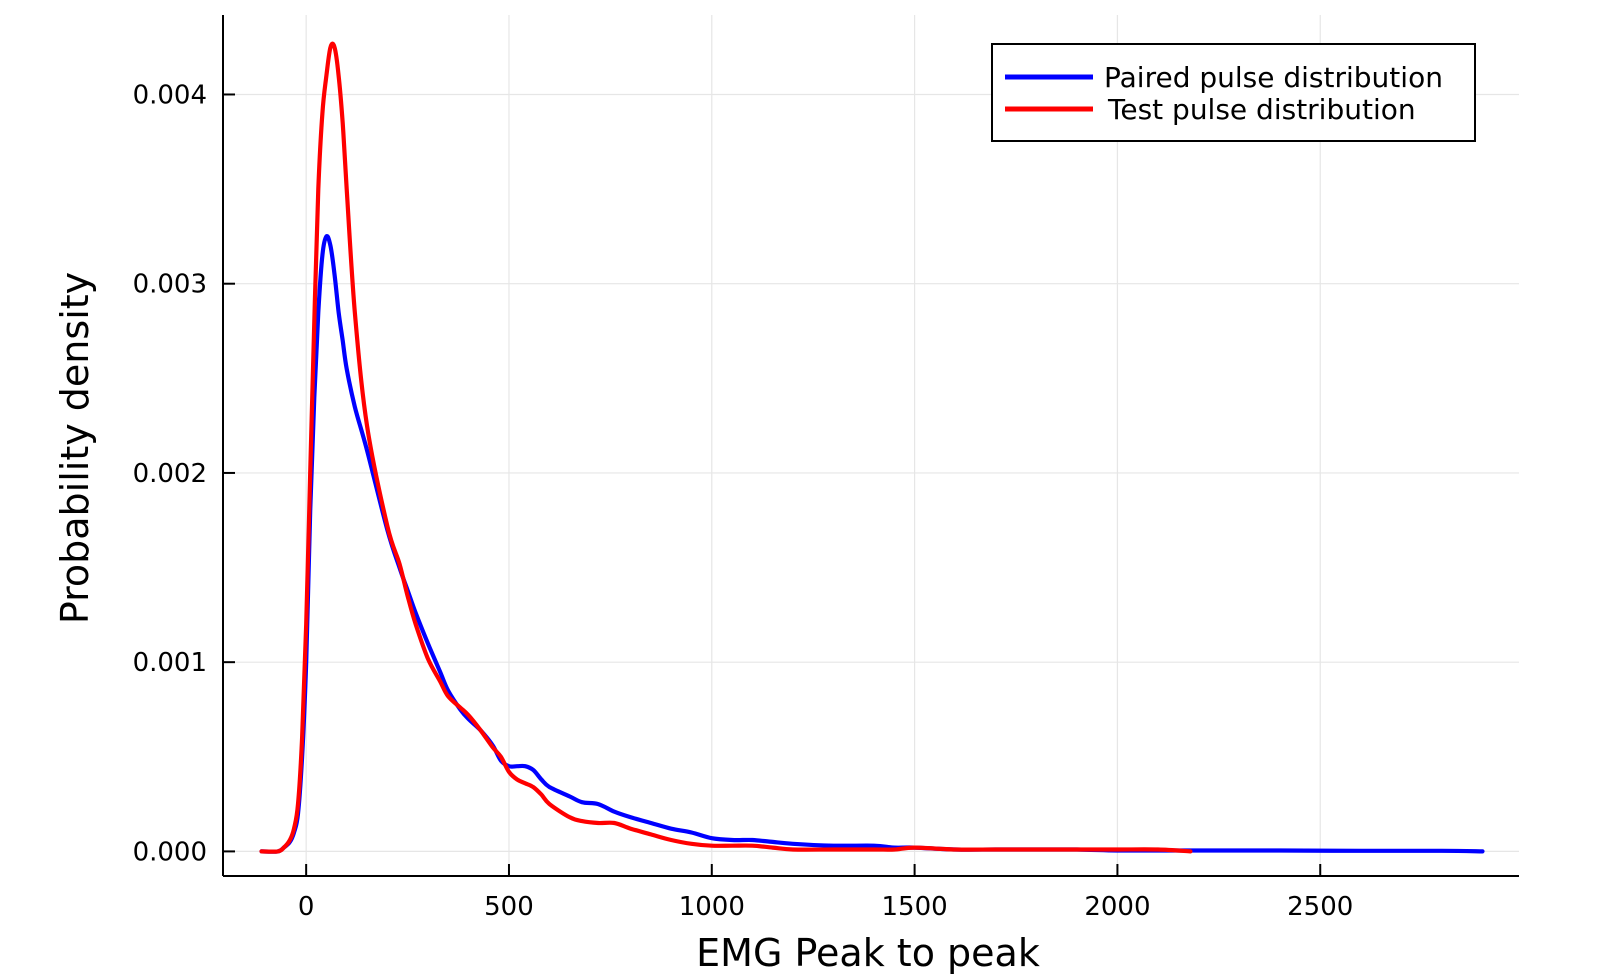  What do you see at coordinates (509, 907) in the screenshot?
I see `x-tick-label: 500` at bounding box center [509, 907].